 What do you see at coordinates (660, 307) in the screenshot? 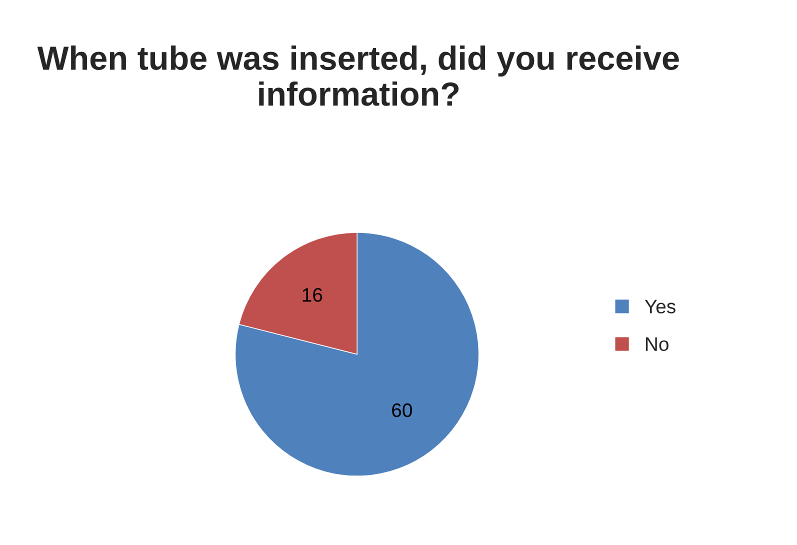
I see `legend-label: Yes` at bounding box center [660, 307].